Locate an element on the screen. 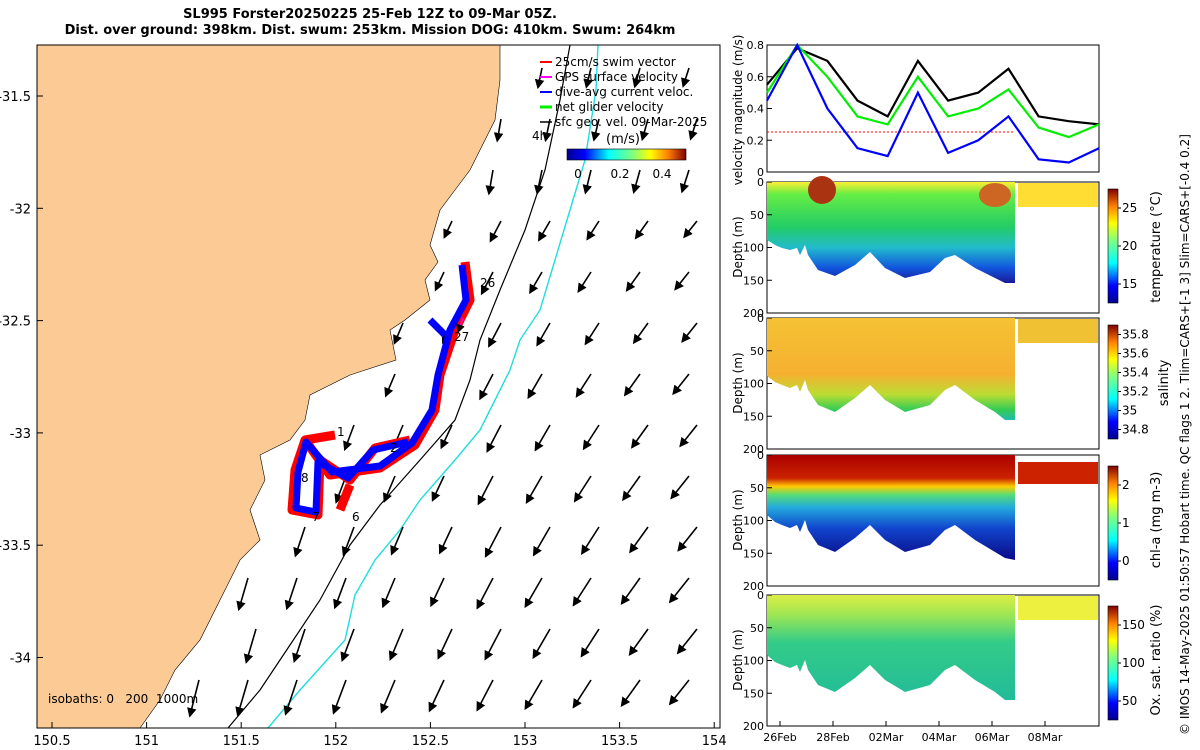 This screenshot has height=750, width=1200. lat-tick-label: -33.5 is located at coordinates (15, 546).